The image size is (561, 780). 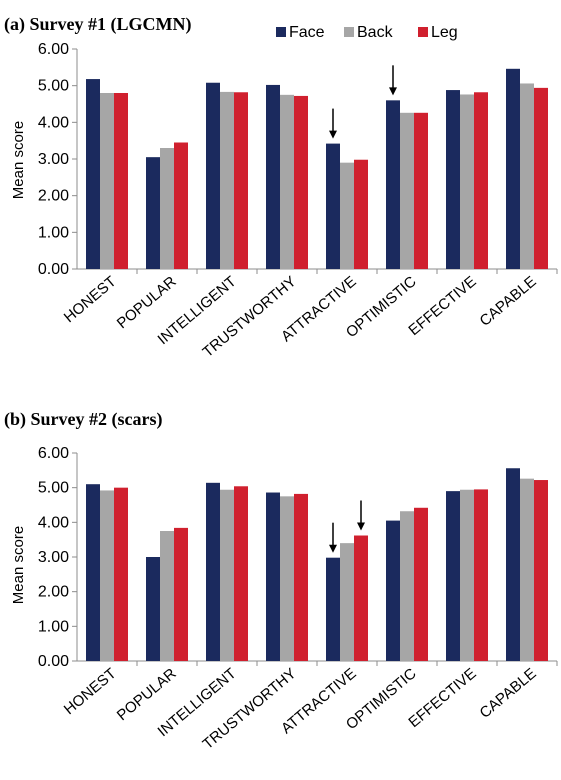 What do you see at coordinates (444, 32) in the screenshot?
I see `legend-label-leg: Leg` at bounding box center [444, 32].